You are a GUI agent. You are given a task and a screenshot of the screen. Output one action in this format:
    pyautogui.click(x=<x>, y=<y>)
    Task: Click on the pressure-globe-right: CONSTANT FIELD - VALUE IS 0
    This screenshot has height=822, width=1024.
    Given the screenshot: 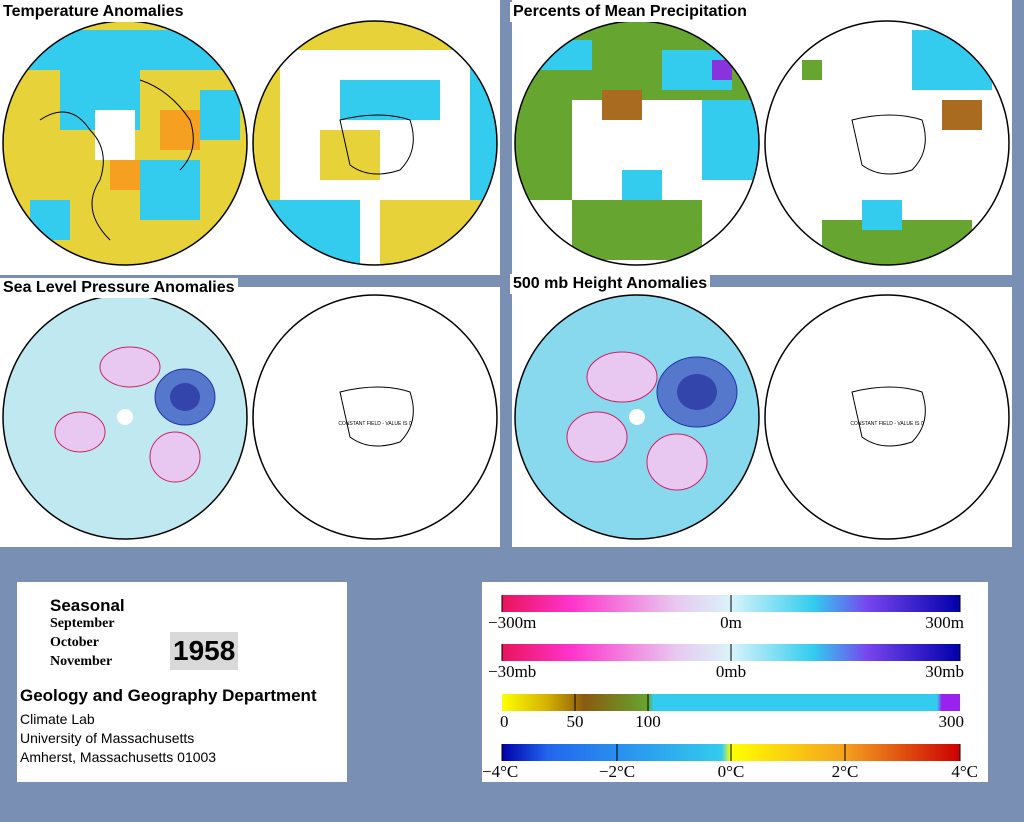 What is the action you would take?
    pyautogui.click(x=375, y=417)
    